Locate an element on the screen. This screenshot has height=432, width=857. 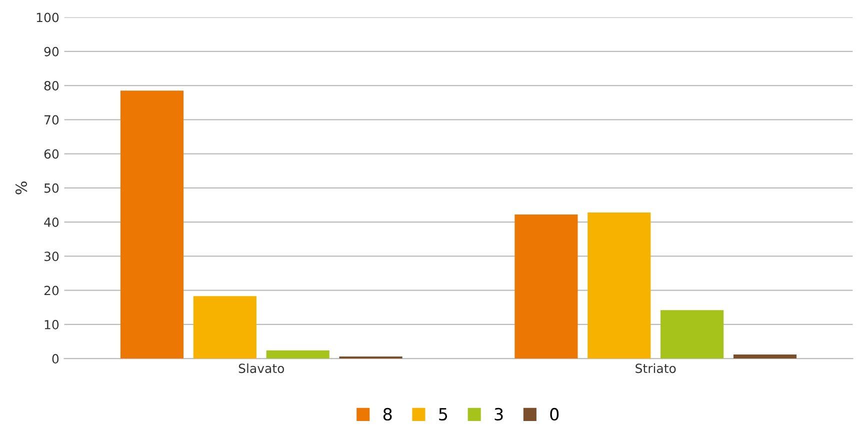
y-tick-label: 10 is located at coordinates (51, 325).